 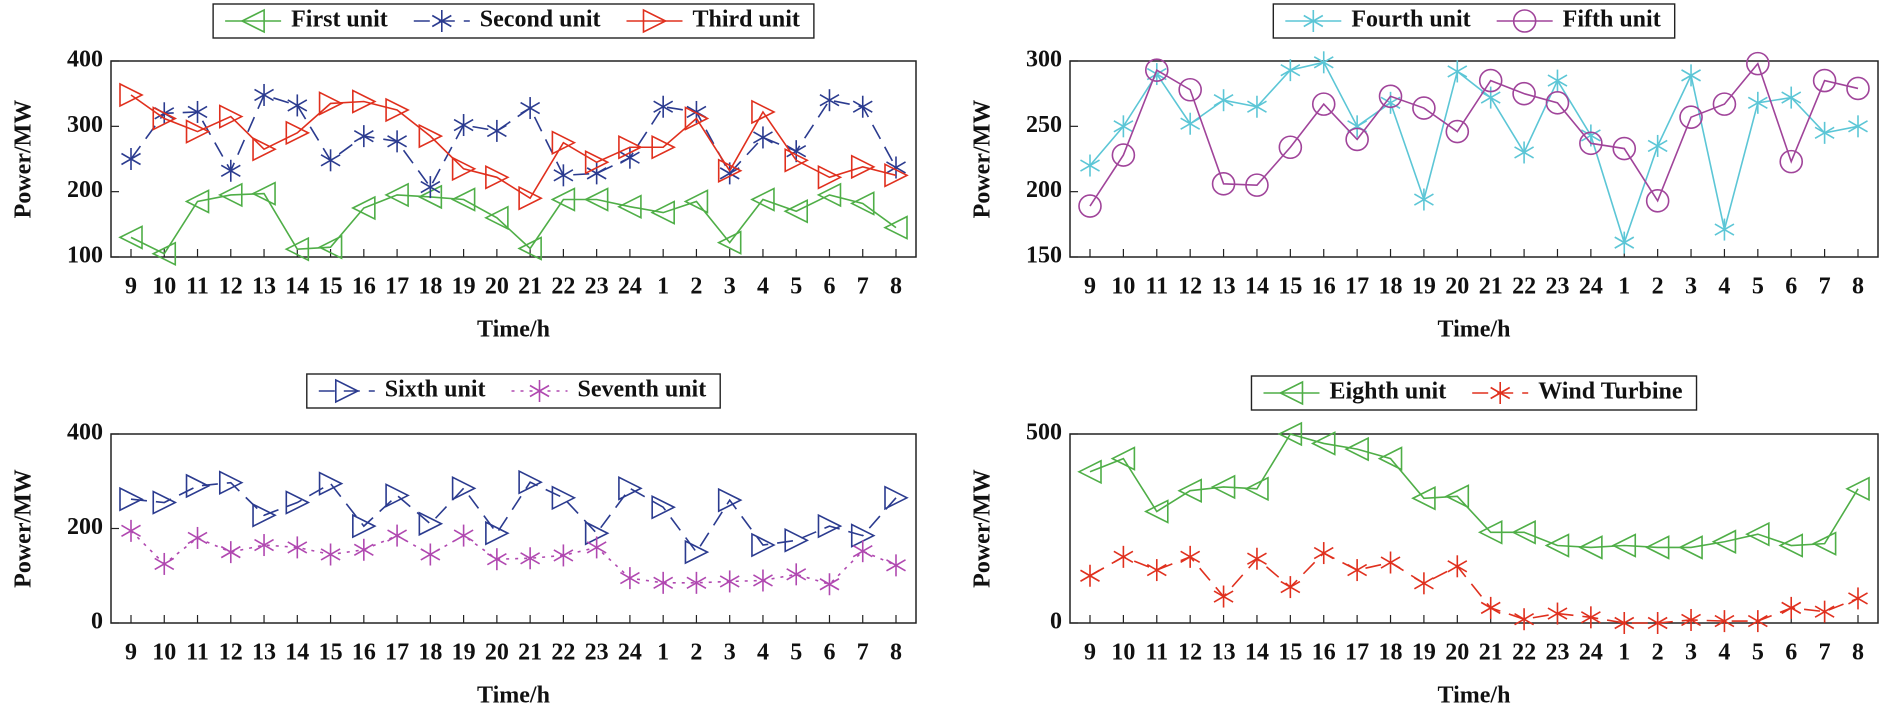 What do you see at coordinates (1044, 190) in the screenshot?
I see `y-tick-label: 200` at bounding box center [1044, 190].